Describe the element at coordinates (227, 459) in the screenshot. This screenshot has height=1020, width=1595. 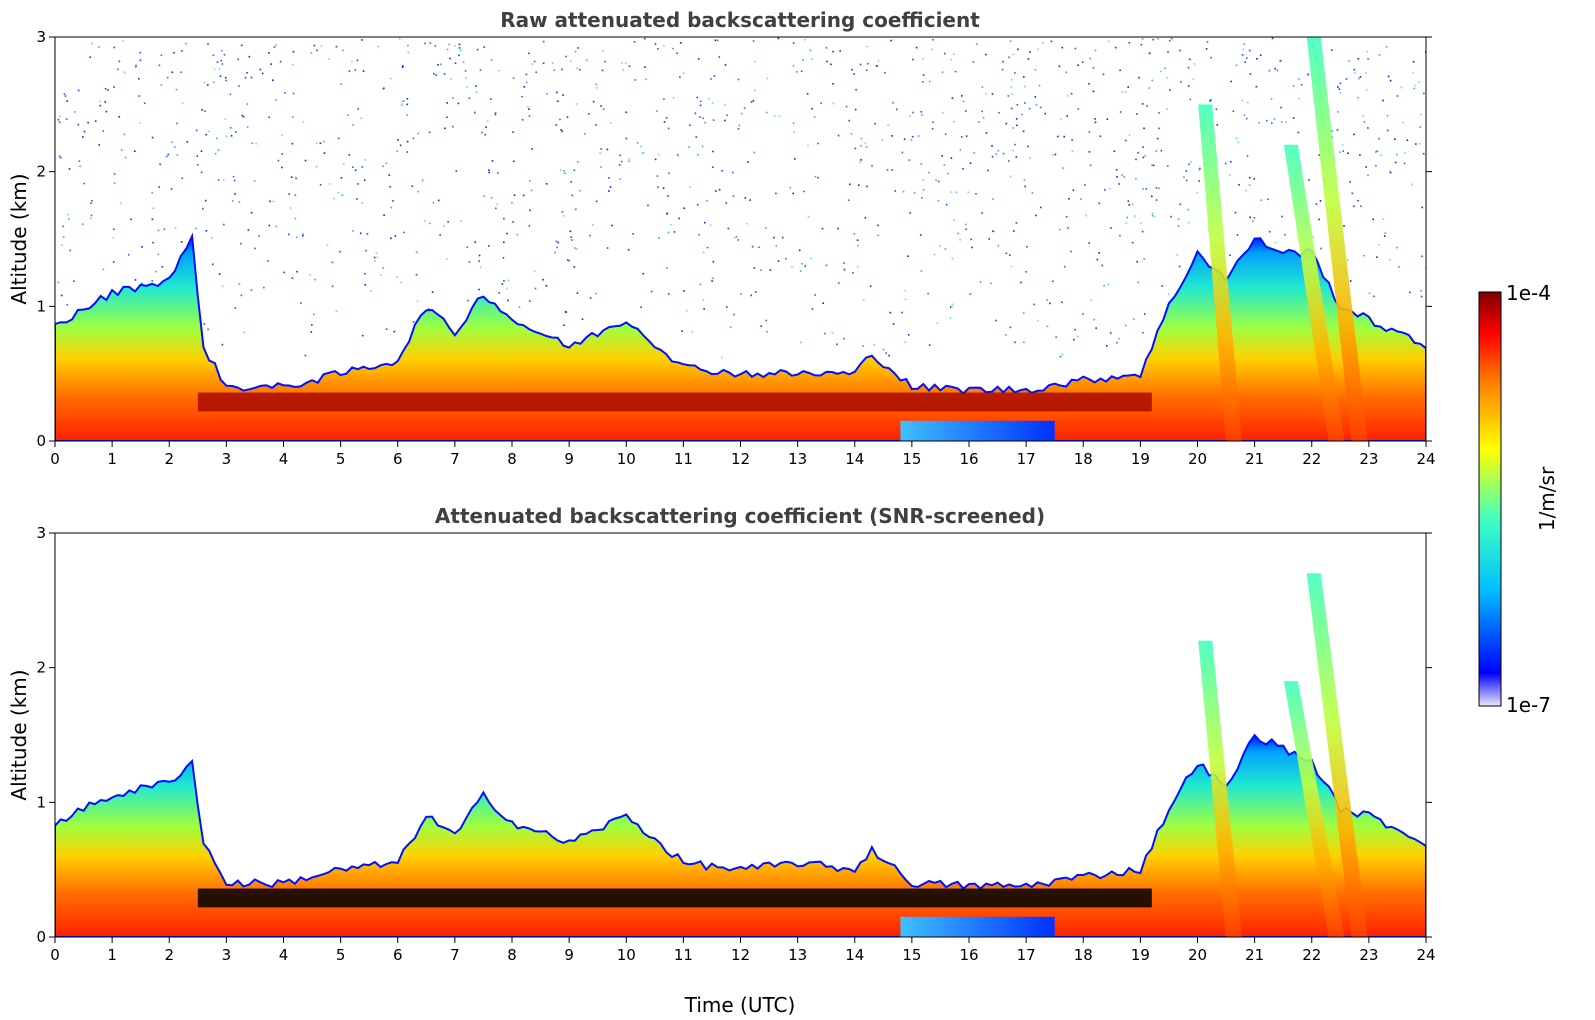
I see `x-tick-label: 3` at that location.